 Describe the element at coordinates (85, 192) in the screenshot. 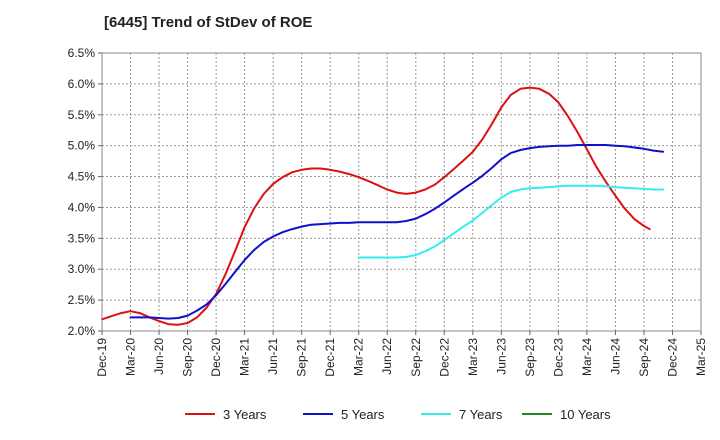

I see `y-axis: 2.0% 2.5% 3.0% 3.5% 4.0% 4.5% 5.0% 5.5% 6.0% 6.5%` at that location.